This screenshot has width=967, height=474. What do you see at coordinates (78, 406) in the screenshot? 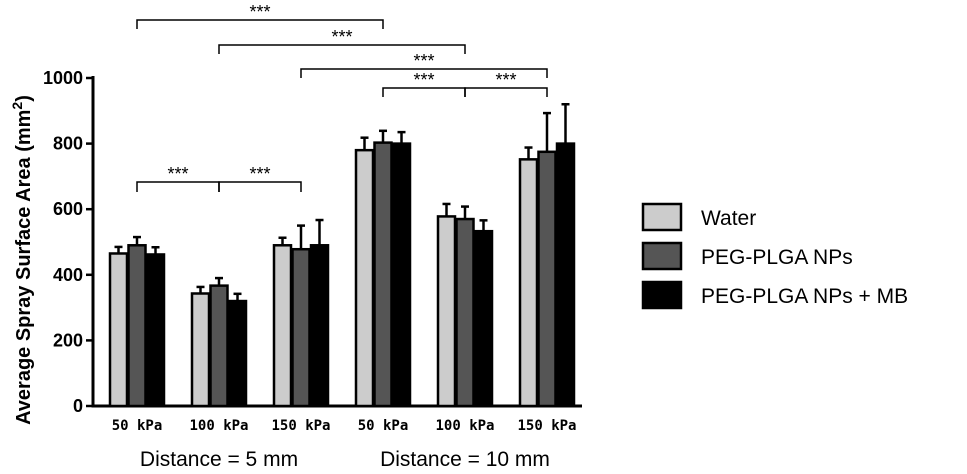
I see `y-tick-label: 0` at bounding box center [78, 406].